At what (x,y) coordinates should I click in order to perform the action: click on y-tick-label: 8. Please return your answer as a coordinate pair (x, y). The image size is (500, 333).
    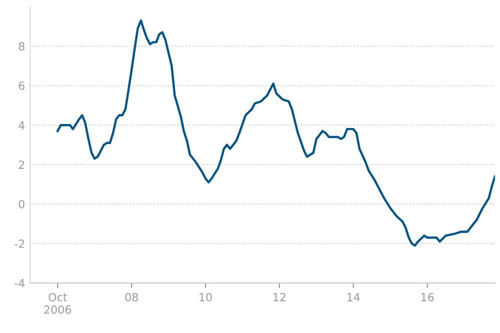
    Looking at the image, I should click on (21, 46).